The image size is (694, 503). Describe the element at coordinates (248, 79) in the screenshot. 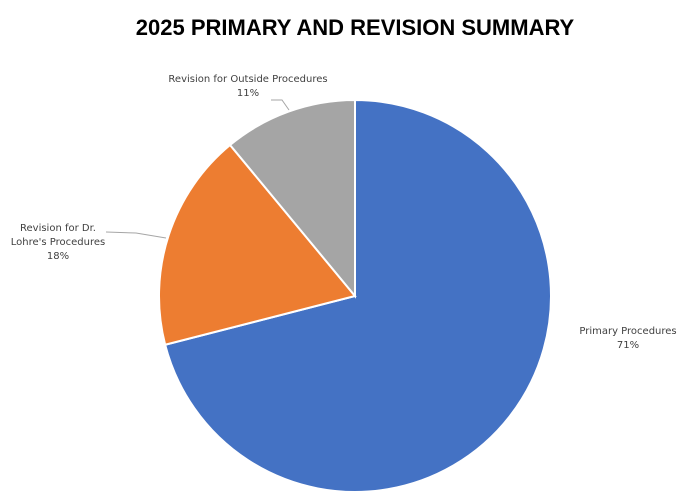

I see `category-label: Revision for Outside Procedures` at that location.